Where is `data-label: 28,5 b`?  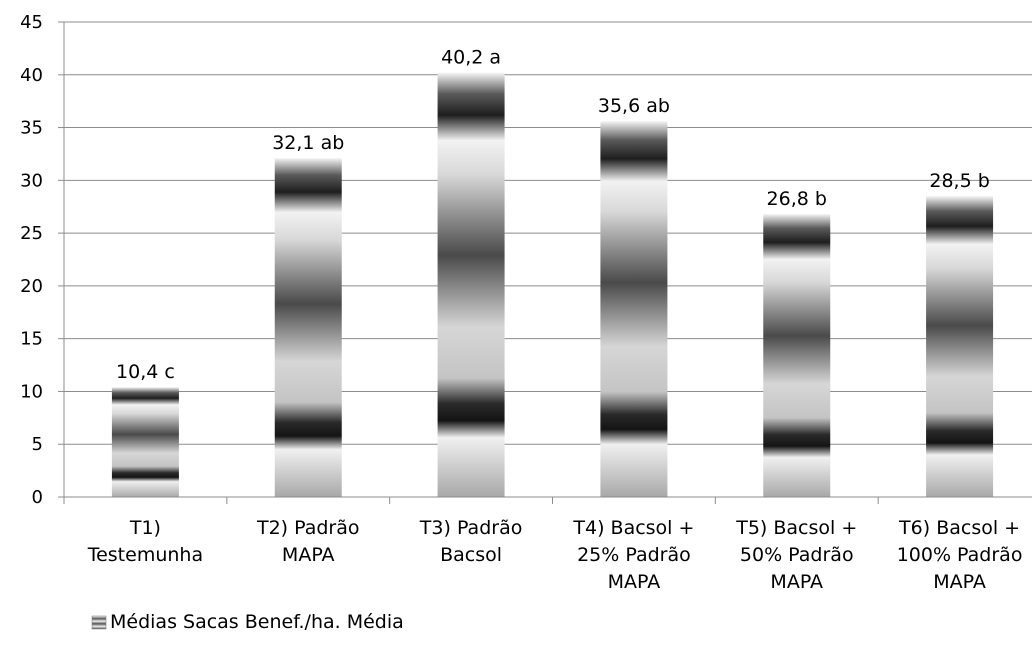 data-label: 28,5 b is located at coordinates (959, 181).